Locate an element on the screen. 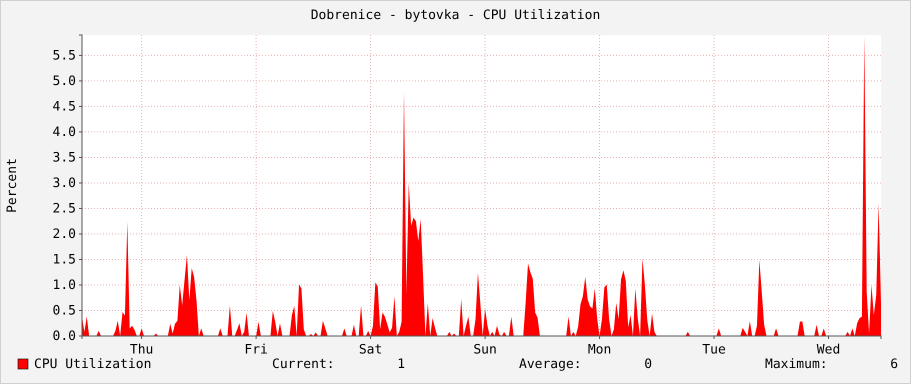  x-tick-label: Tue is located at coordinates (714, 350).